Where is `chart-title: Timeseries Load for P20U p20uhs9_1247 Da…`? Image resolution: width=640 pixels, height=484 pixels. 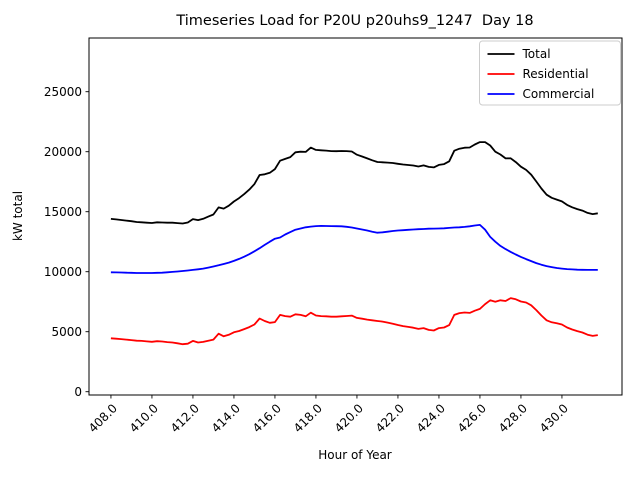
chart-title: Timeseries Load for P20U p20uhs9_1247 Da… is located at coordinates (354, 21).